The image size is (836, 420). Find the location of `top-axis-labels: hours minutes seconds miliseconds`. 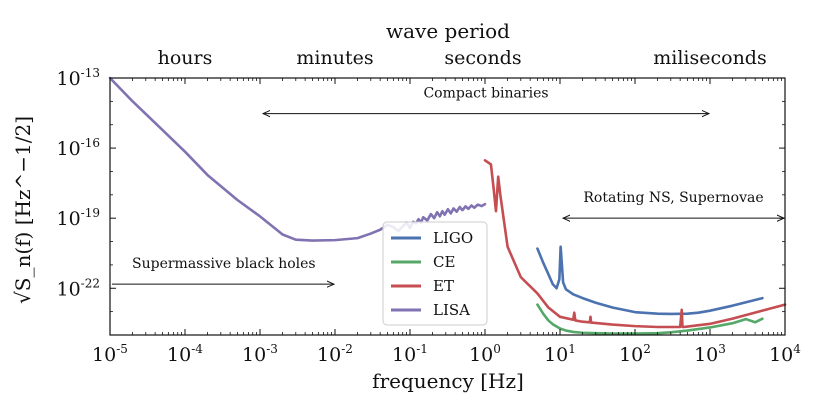

top-axis-labels: hours minutes seconds miliseconds is located at coordinates (462, 58).